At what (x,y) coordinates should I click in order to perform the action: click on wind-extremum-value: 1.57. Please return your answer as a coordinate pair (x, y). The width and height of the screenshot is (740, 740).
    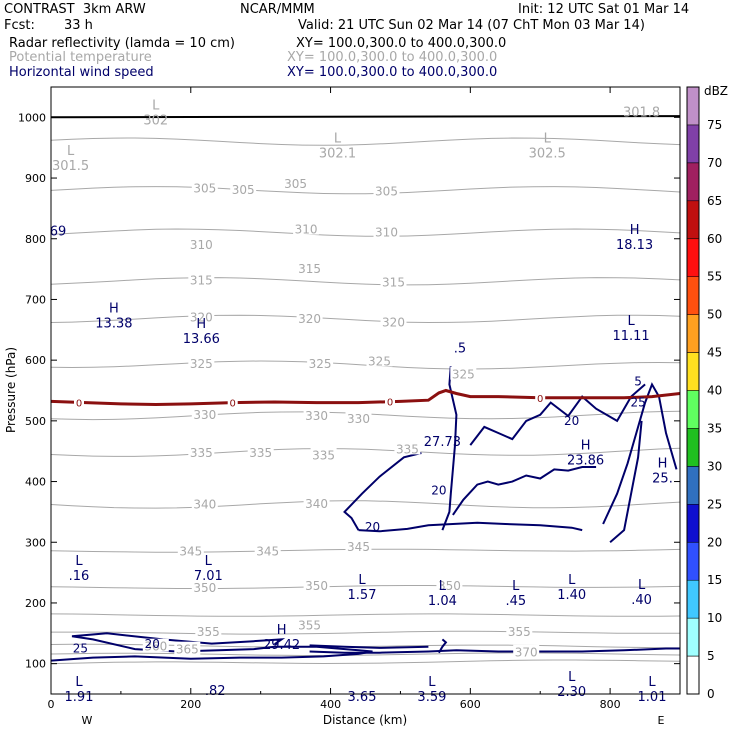
    Looking at the image, I should click on (362, 595).